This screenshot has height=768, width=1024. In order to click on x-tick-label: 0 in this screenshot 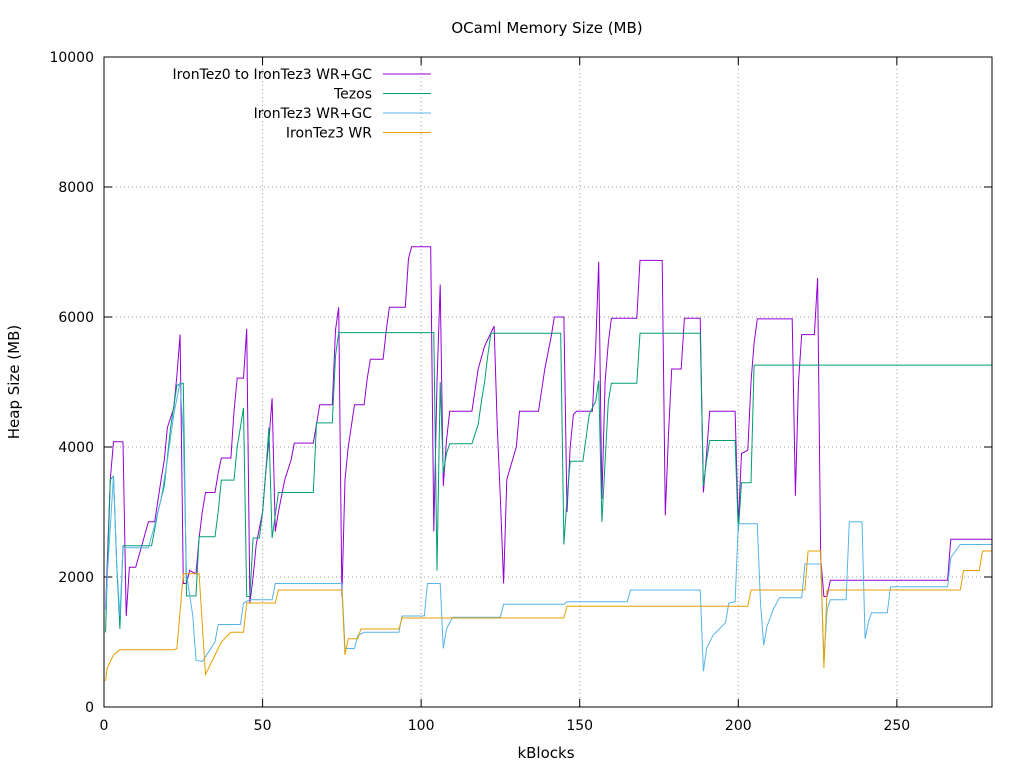, I will do `click(104, 726)`.